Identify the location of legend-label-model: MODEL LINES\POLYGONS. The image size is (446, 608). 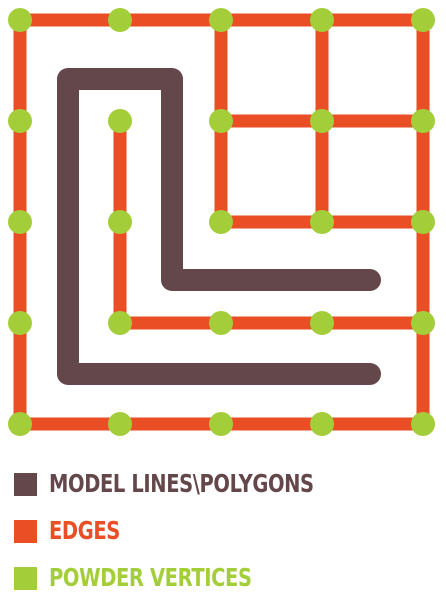
(181, 483).